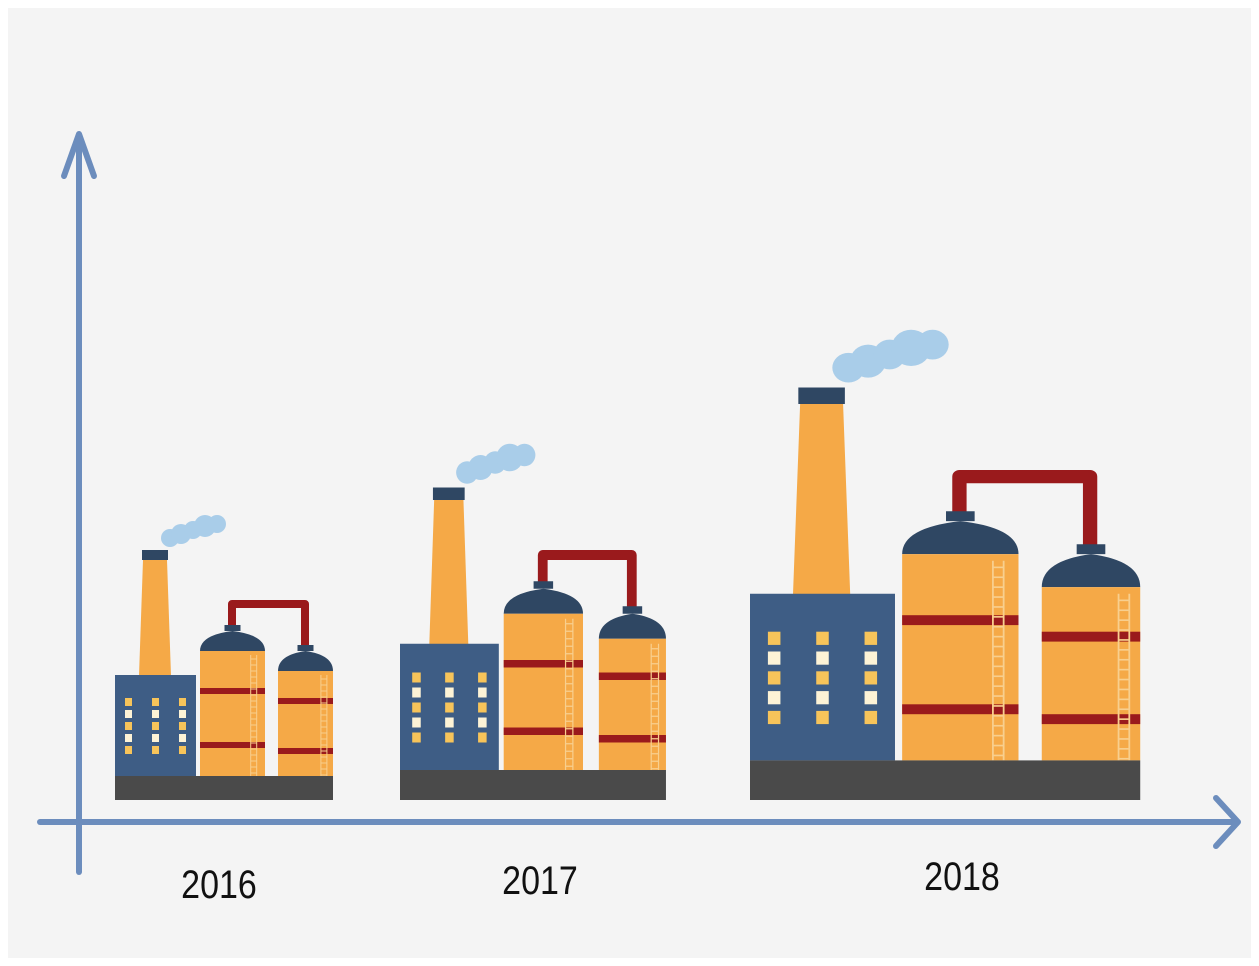 The image size is (1259, 966). What do you see at coordinates (962, 875) in the screenshot?
I see `year-label: 2018` at bounding box center [962, 875].